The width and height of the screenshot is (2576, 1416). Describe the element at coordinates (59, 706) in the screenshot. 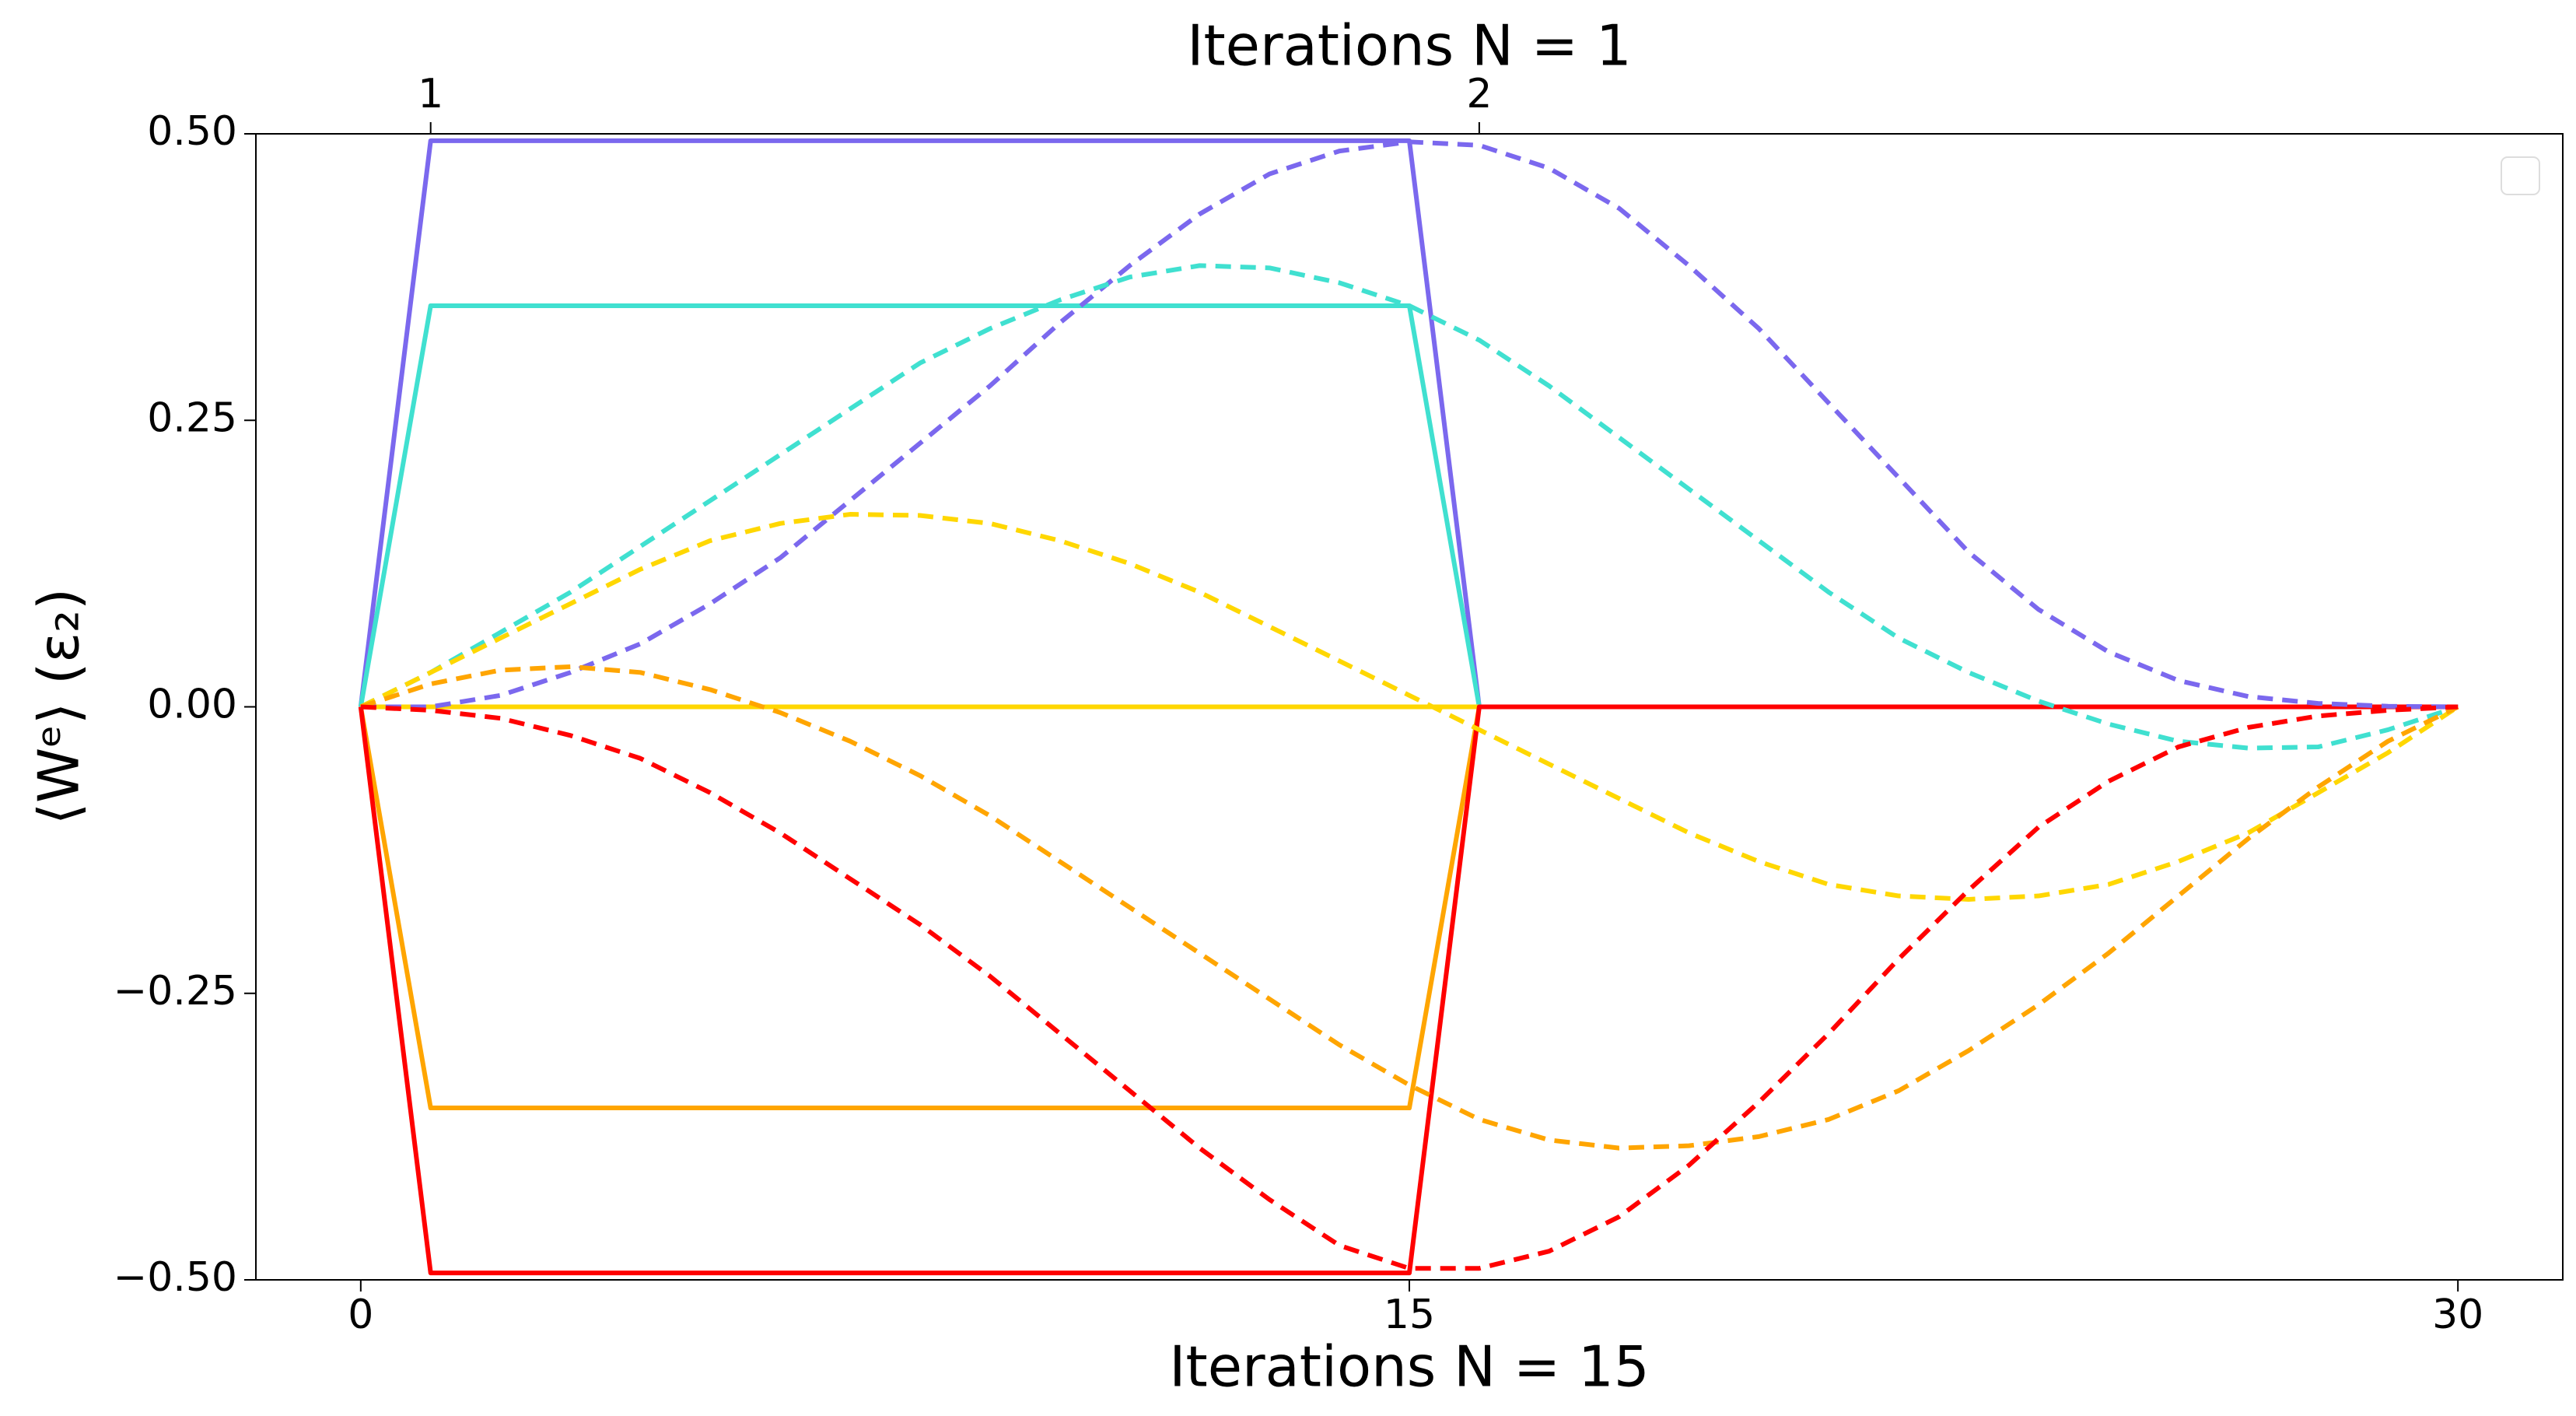

I see `y-axis-label: ⟨Wᵉ⟩ (ε₂)` at that location.